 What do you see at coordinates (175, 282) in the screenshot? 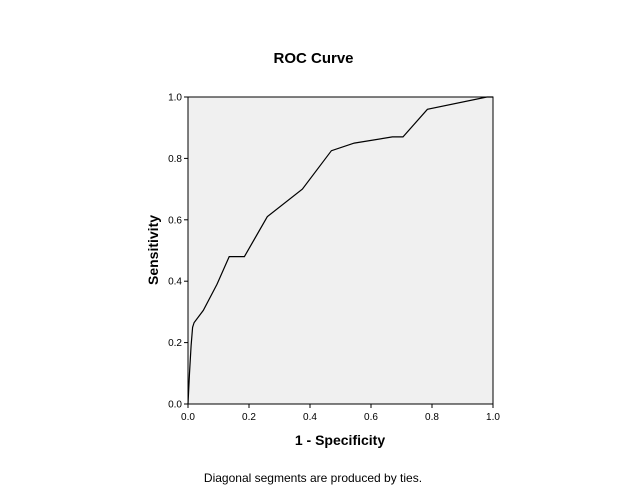
I see `y-tick-label: 0.4` at bounding box center [175, 282].